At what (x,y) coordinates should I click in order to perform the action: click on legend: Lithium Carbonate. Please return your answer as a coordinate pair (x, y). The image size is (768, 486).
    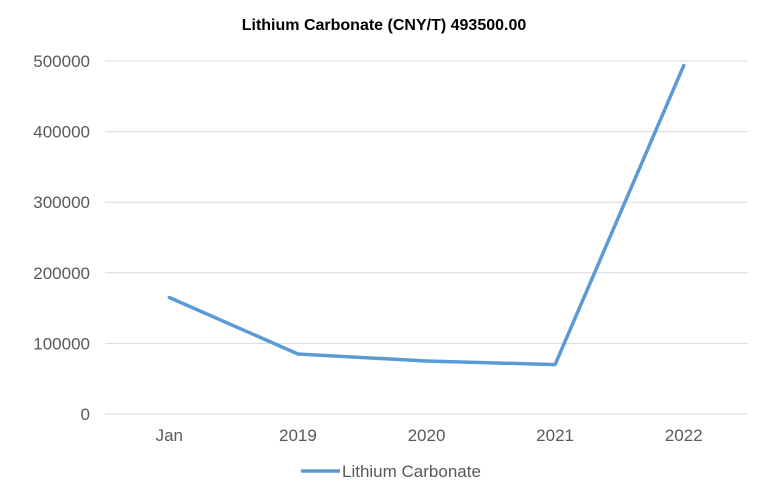
    Looking at the image, I should click on (391, 471).